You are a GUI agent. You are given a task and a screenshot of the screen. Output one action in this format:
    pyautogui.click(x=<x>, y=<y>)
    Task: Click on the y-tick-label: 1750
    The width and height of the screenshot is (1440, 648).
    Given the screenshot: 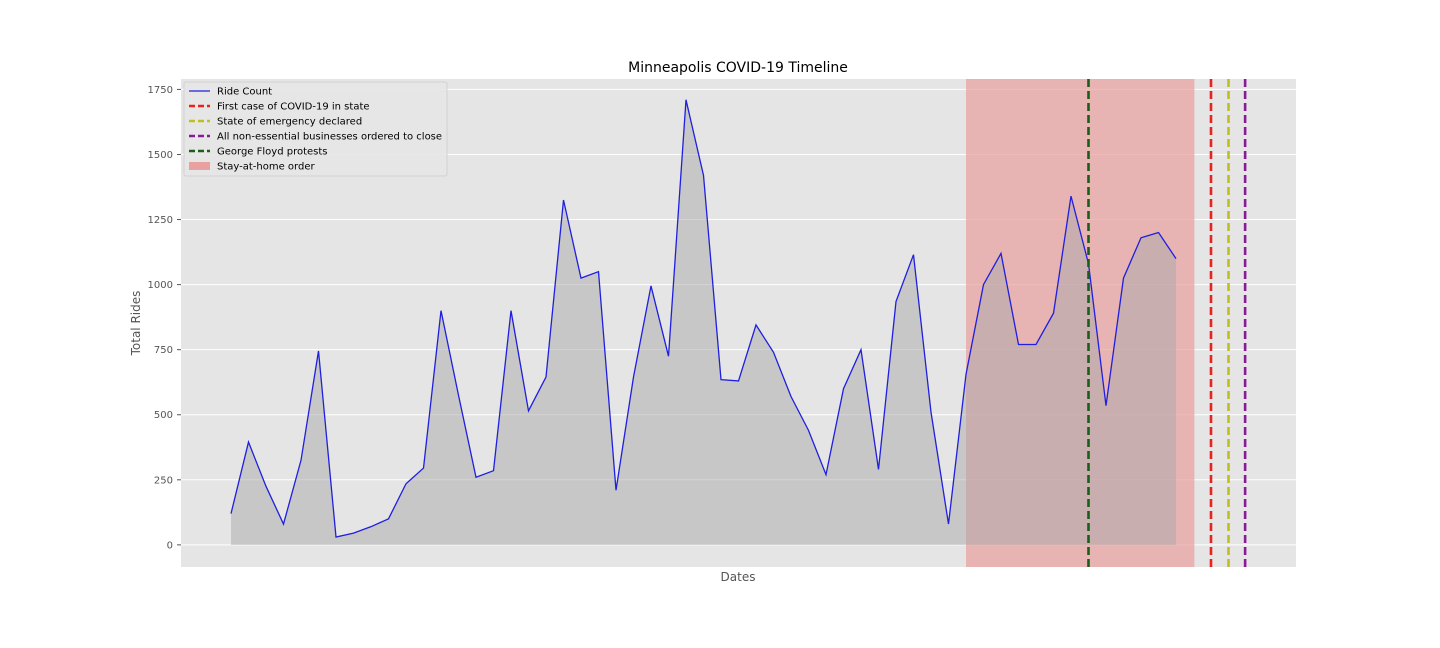 What is the action you would take?
    pyautogui.click(x=160, y=90)
    